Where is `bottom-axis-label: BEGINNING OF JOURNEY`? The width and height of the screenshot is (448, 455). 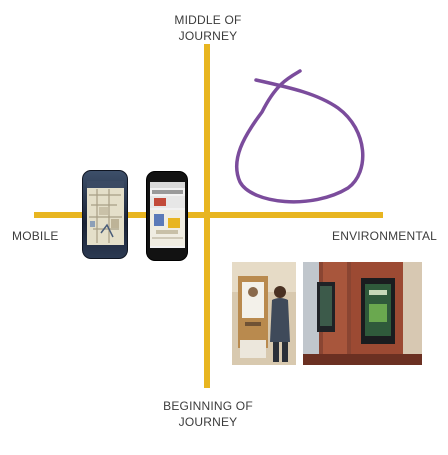 bottom-axis-label: BEGINNING OF JOURNEY is located at coordinates (208, 414).